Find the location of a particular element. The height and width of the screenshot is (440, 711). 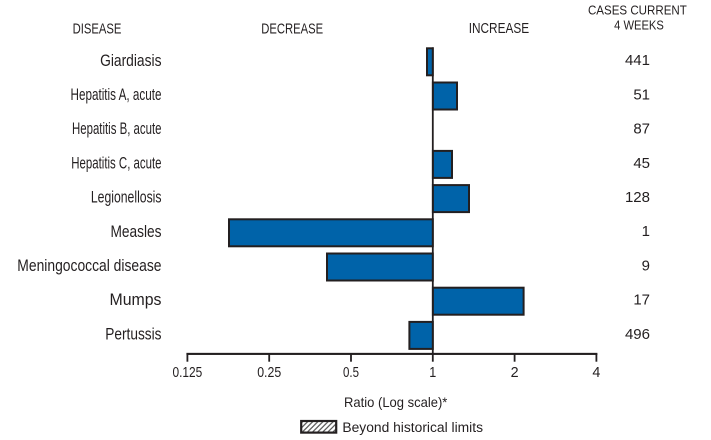

svg-text: Meningococcal disease is located at coordinates (89, 266).